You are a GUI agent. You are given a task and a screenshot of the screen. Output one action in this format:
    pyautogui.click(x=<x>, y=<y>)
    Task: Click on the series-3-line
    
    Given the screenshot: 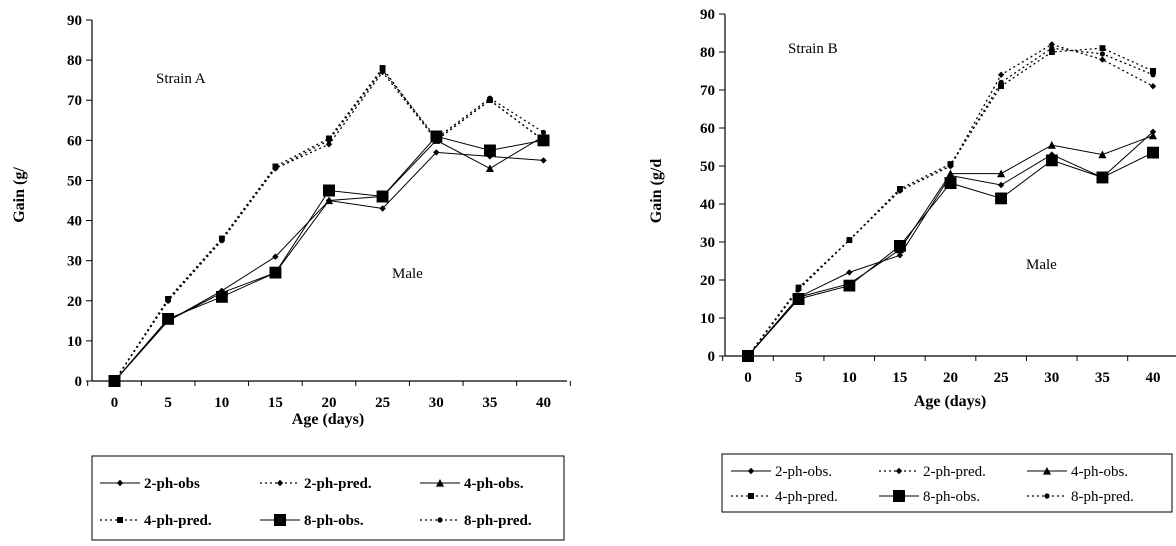 What is the action you would take?
    pyautogui.click(x=950, y=245)
    